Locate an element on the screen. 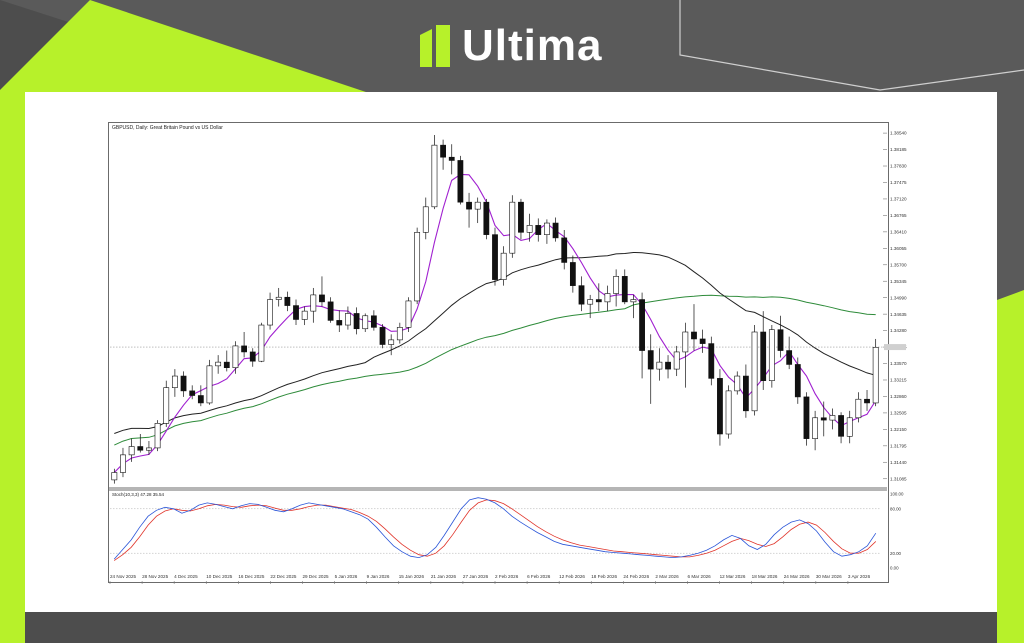  date-tick-label: 28 Nov 2025 is located at coordinates (155, 576).